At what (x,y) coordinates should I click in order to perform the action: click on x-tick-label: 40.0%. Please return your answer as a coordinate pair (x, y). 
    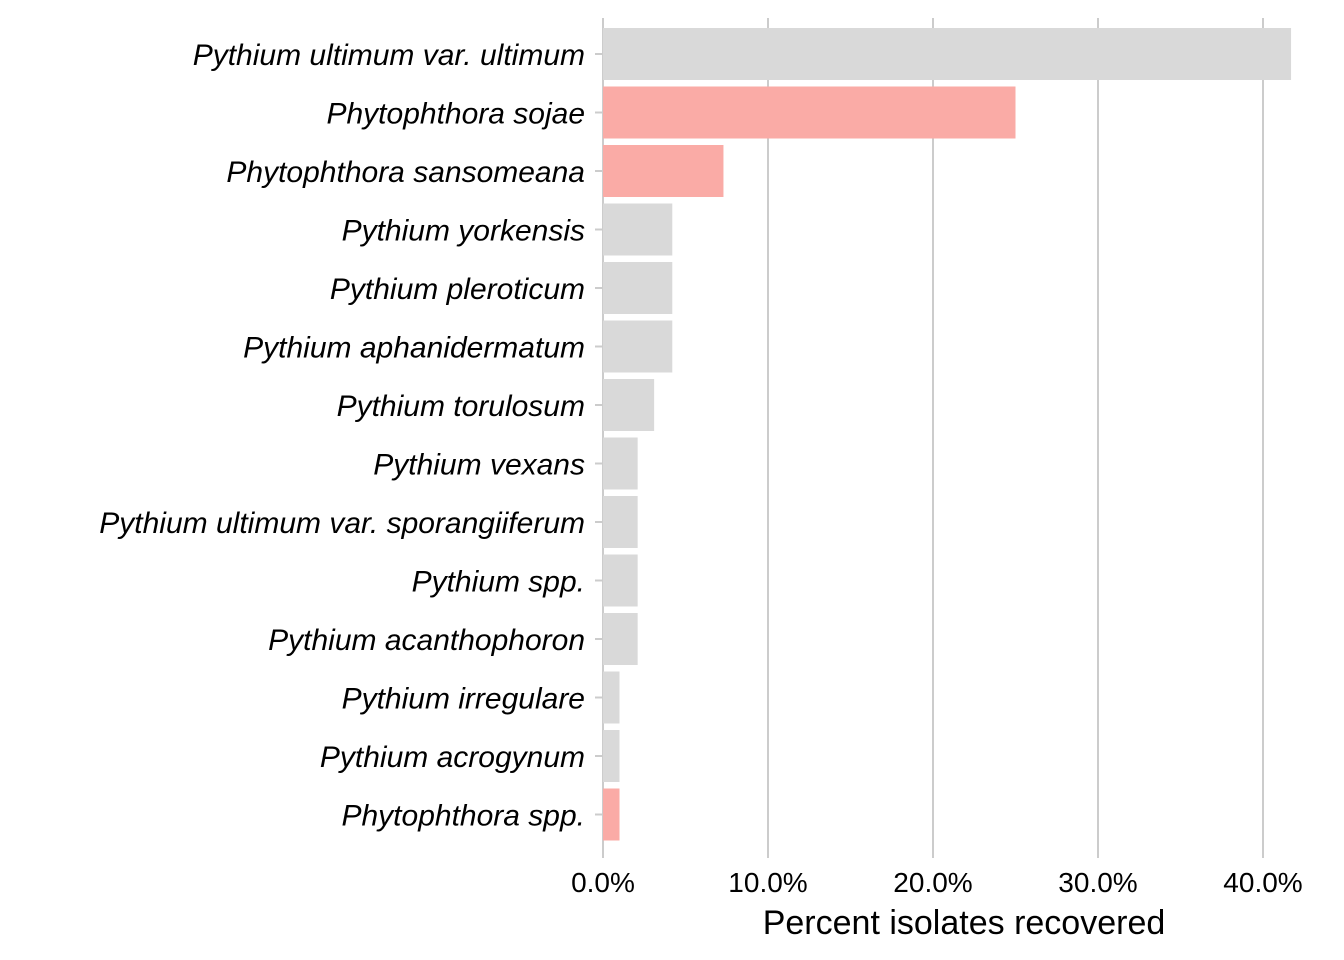
    Looking at the image, I should click on (1262, 882).